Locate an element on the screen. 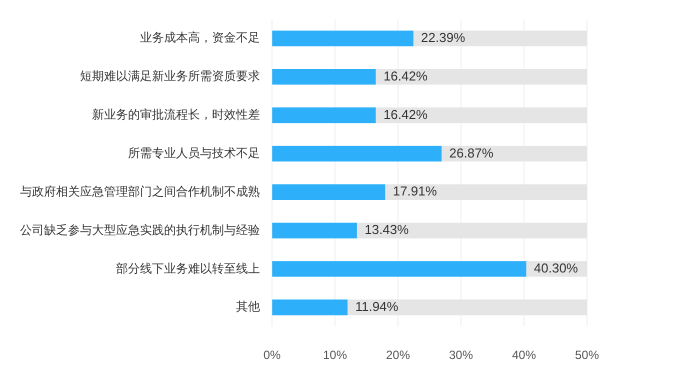 This screenshot has width=700, height=387. data-label: 11.94% is located at coordinates (377, 306).